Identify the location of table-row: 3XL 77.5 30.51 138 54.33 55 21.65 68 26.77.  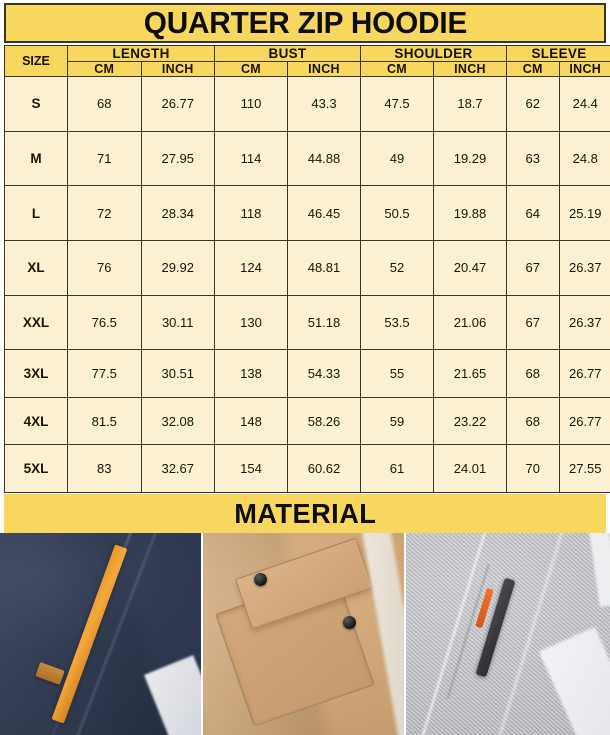
(307, 373).